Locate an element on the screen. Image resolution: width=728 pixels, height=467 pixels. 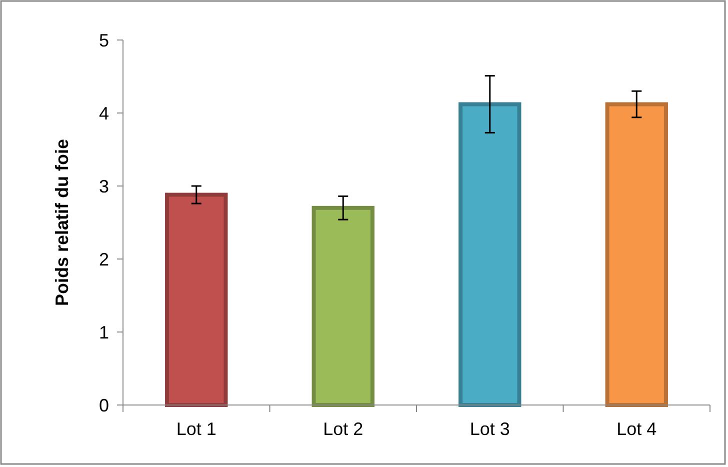
y-tick-label: 1 is located at coordinates (103, 332).